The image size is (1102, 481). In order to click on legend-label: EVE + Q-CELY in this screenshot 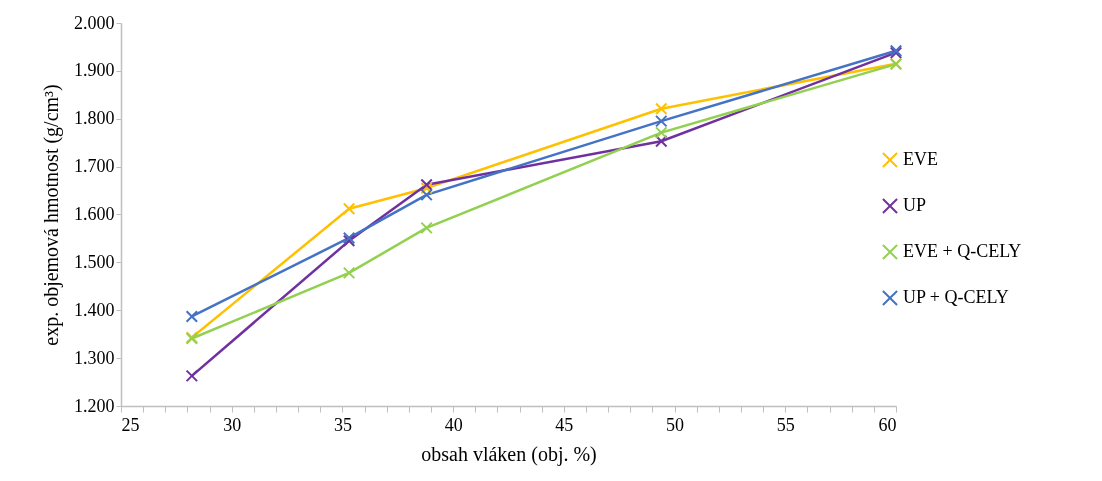, I will do `click(962, 251)`.